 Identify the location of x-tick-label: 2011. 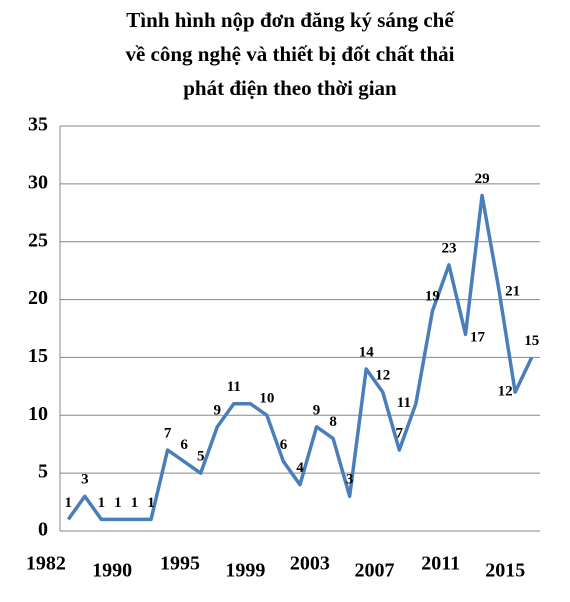
(440, 564).